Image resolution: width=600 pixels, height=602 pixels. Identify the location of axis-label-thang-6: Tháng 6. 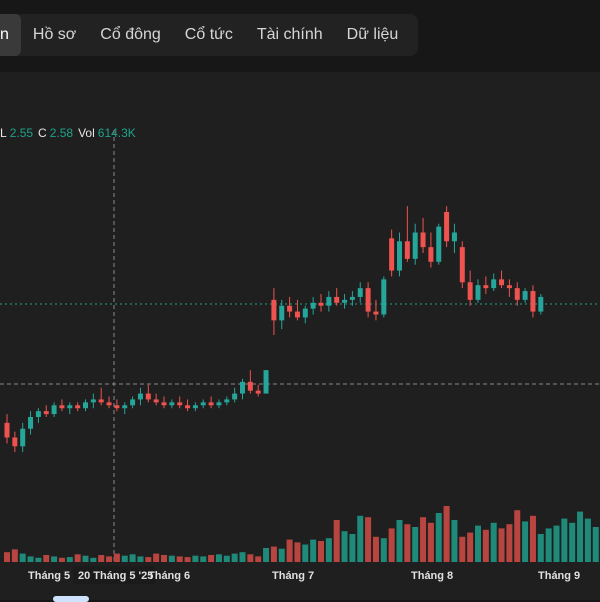
(169, 576).